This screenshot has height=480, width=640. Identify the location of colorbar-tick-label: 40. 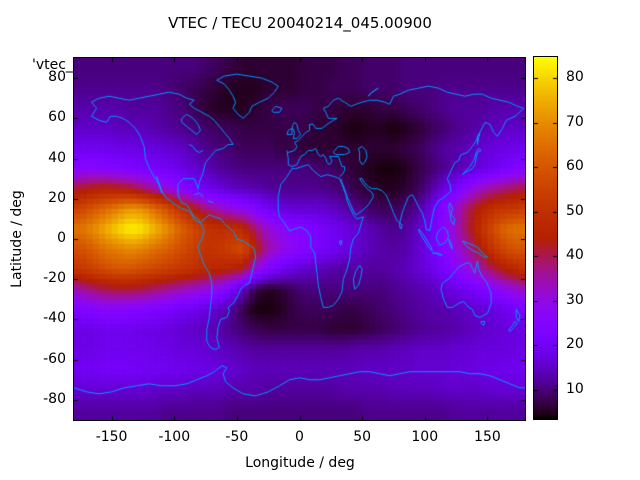
(575, 255).